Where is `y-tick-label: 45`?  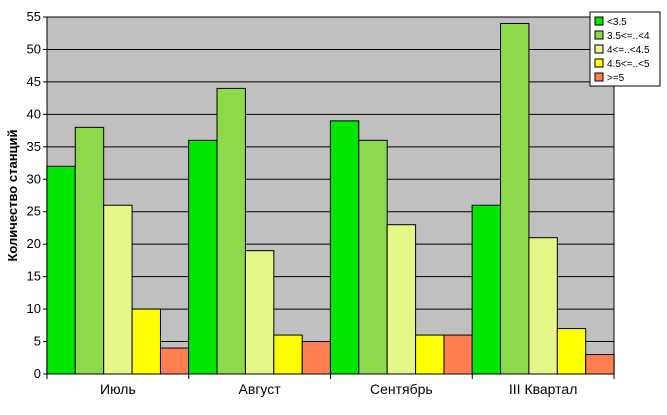
y-tick-label: 45 is located at coordinates (34, 81).